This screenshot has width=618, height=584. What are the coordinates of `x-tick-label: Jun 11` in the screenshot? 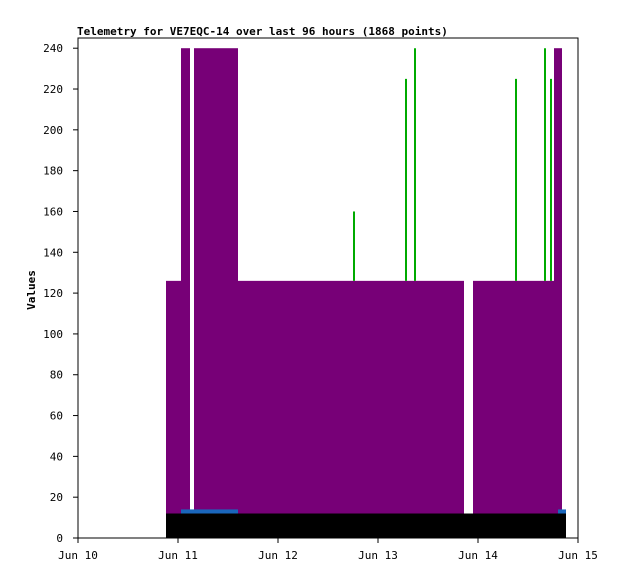 It's located at (178, 555).